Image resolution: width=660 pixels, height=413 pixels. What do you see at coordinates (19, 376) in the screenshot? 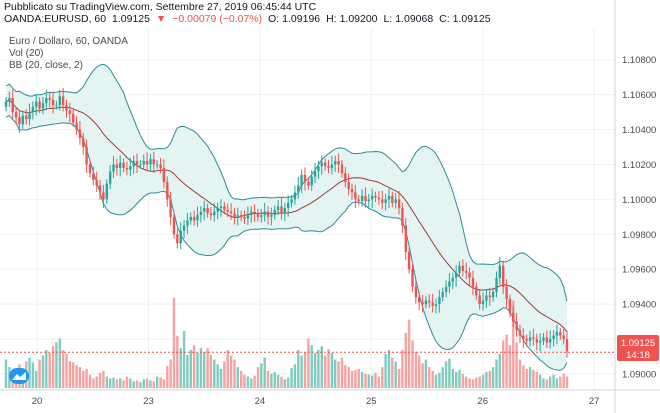
I see `tradingview-logo-icon` at bounding box center [19, 376].